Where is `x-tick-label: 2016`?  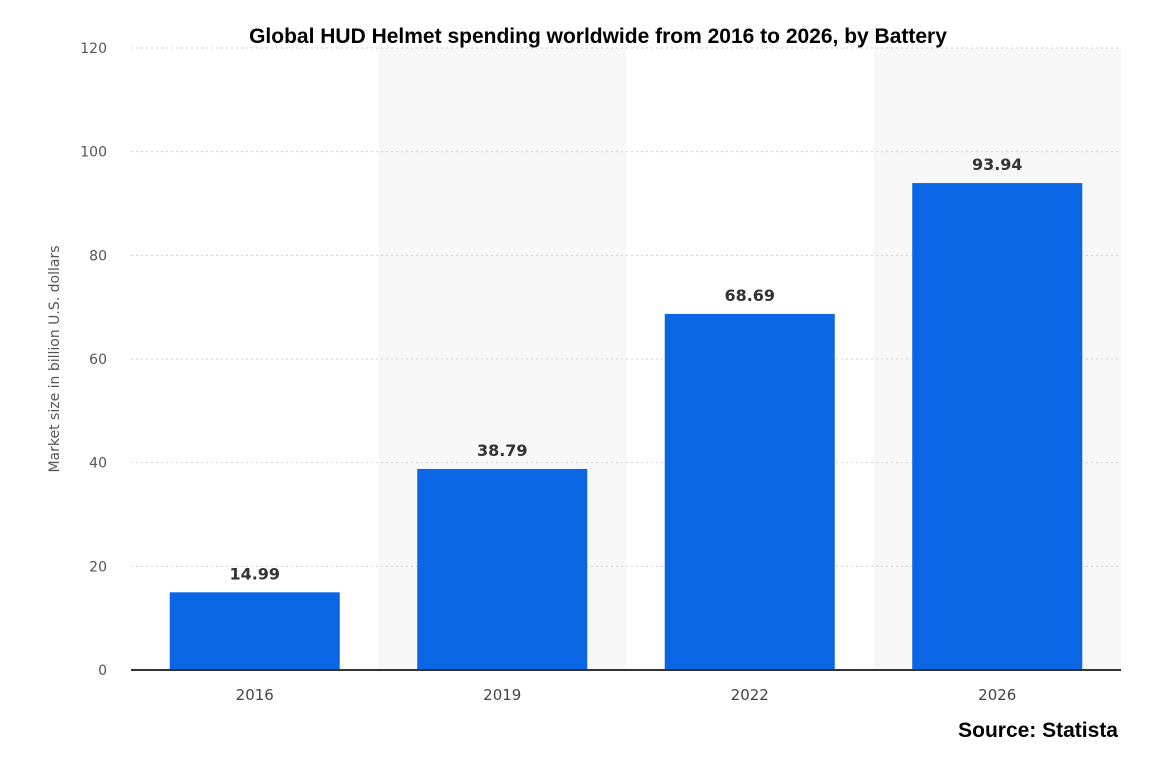
x-tick-label: 2016 is located at coordinates (255, 695).